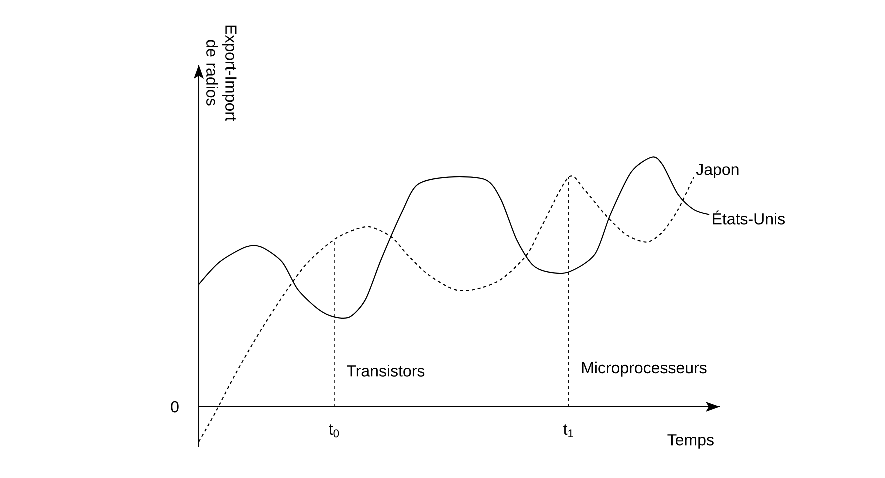 The height and width of the screenshot is (478, 885). Describe the element at coordinates (221, 74) in the screenshot. I see `y-axis-title: Export-Import de radios` at that location.